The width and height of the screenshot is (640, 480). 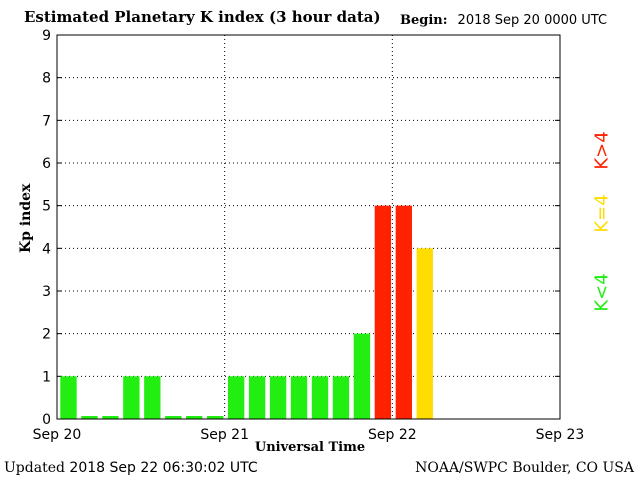 What do you see at coordinates (57, 435) in the screenshot?
I see `x-tick-label: Sep 20` at bounding box center [57, 435].